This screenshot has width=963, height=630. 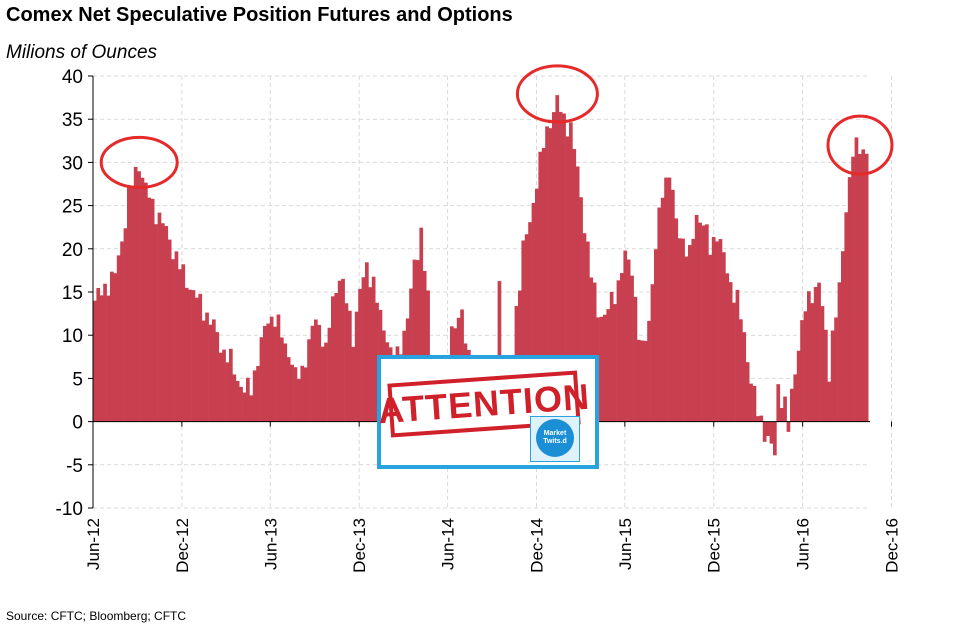 I want to click on x-tick-label: Dec-16, so click(x=892, y=545).